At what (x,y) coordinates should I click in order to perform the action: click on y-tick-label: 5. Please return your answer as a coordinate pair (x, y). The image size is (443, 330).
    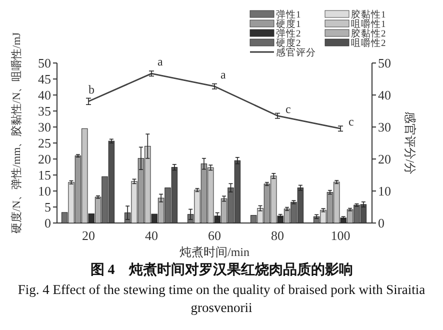
    Looking at the image, I should click on (47, 207).